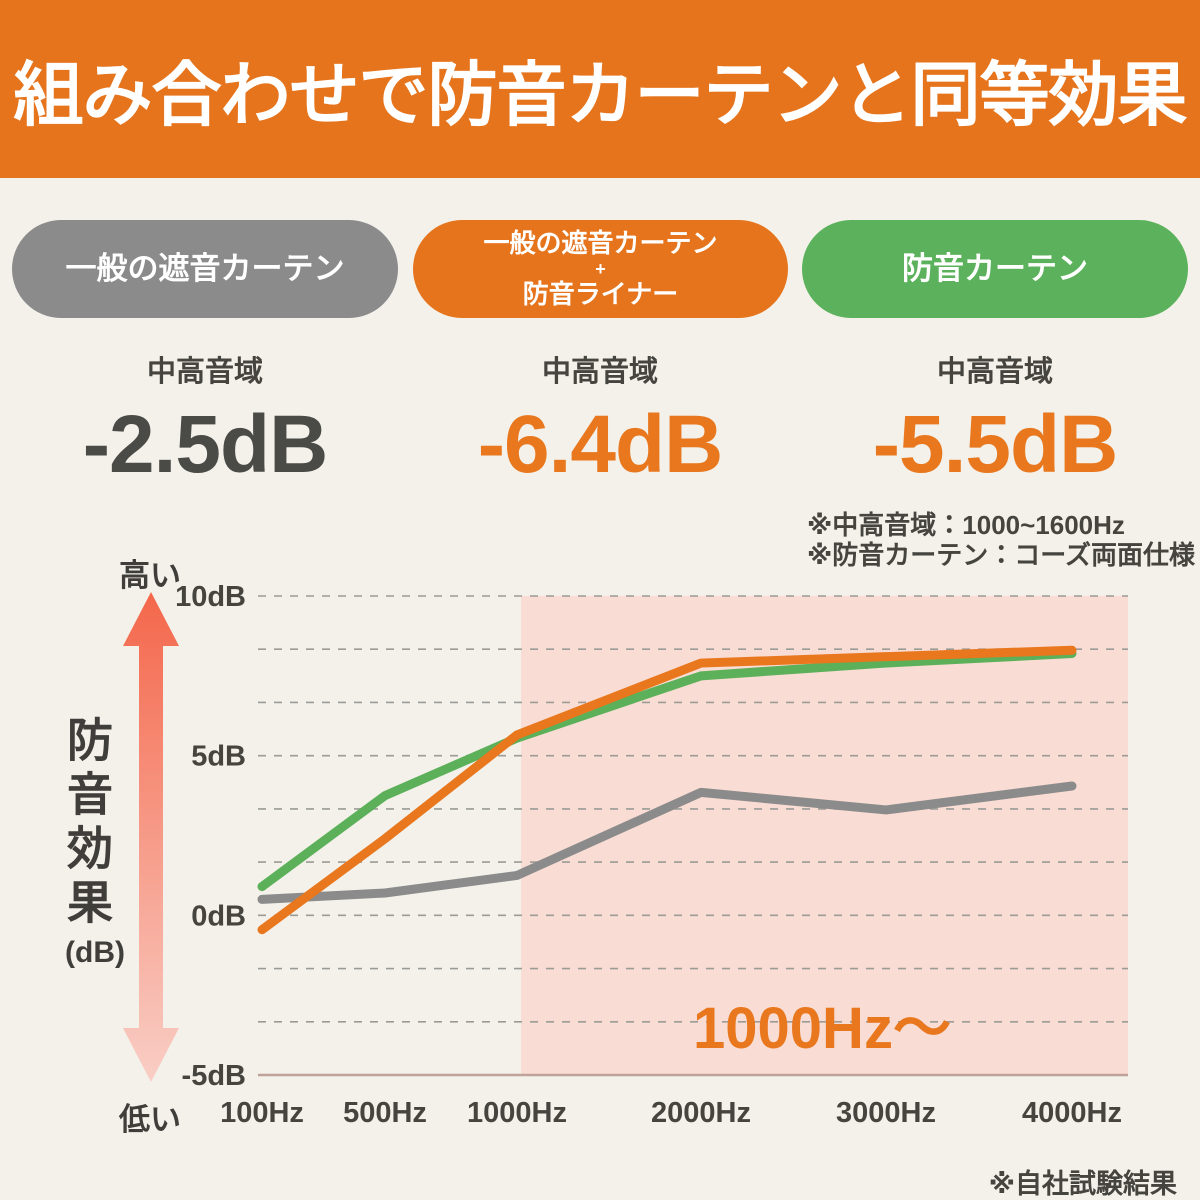 This screenshot has height=1200, width=1200. What do you see at coordinates (218, 757) in the screenshot?
I see `y-tick-label: 5dB` at bounding box center [218, 757].